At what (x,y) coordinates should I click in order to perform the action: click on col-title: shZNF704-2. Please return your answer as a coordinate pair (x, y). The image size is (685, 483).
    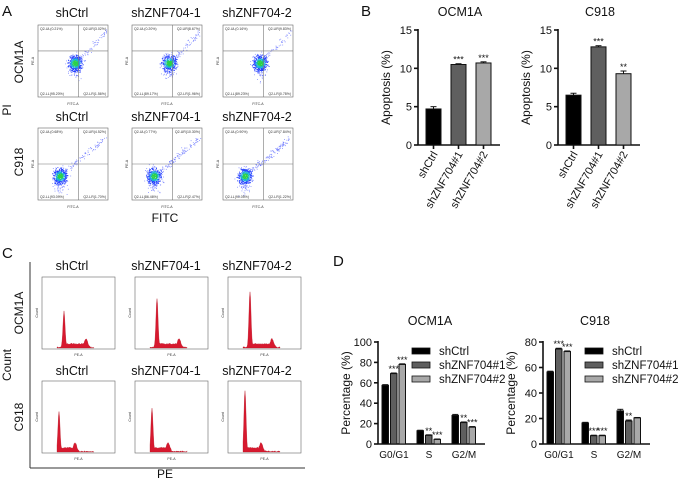
    Looking at the image, I should click on (257, 266).